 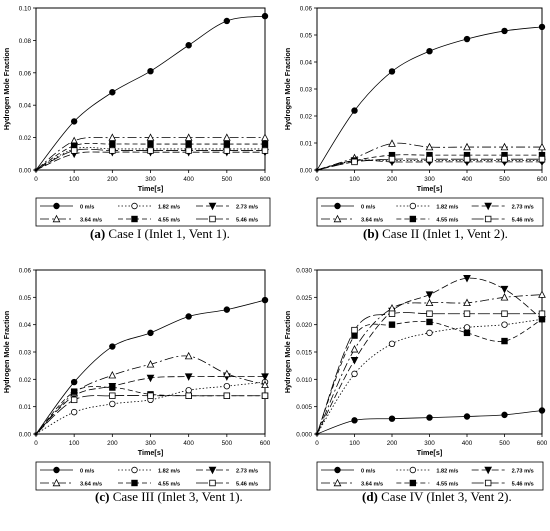 I want to click on caption-text: Case I (Inlet 1, Vent 1)., so click(x=167, y=233).